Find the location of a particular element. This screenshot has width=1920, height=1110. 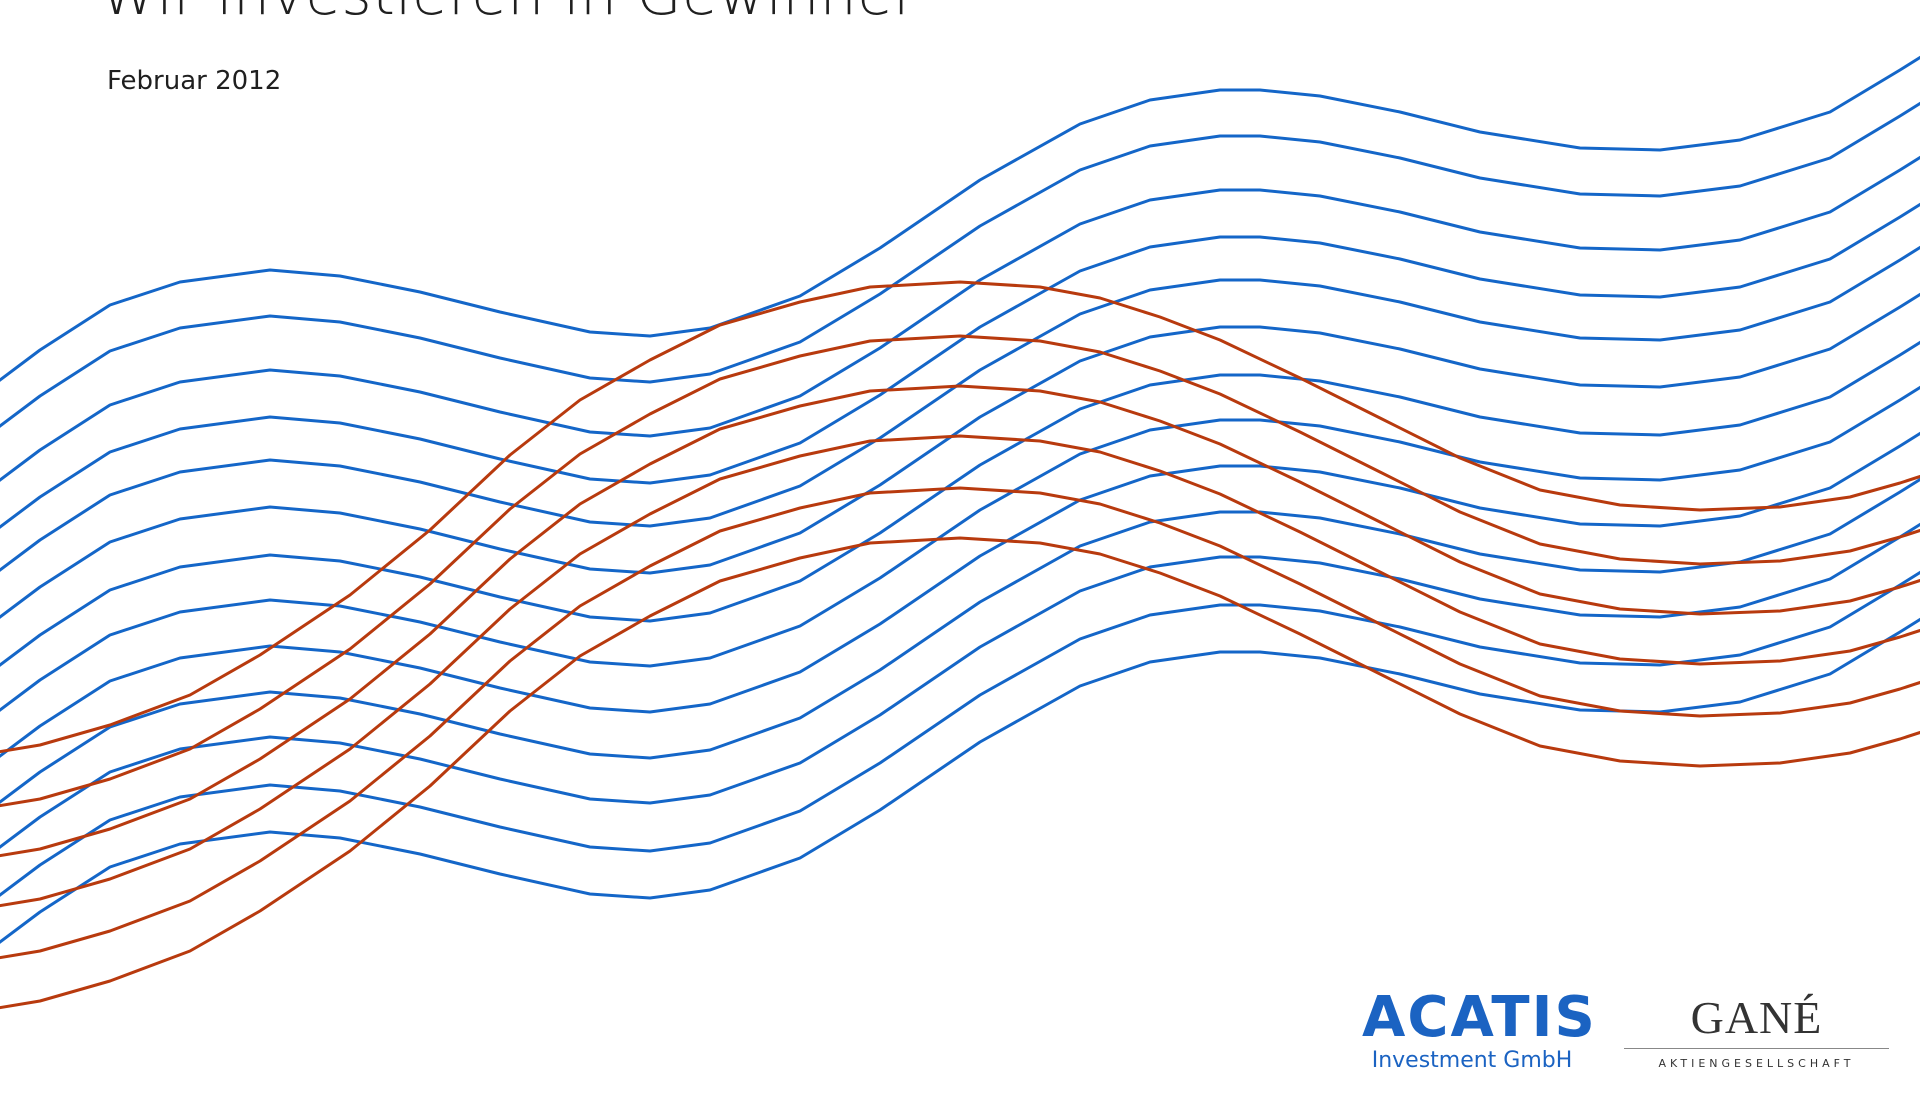

acatis-logo-subtitle: Investment GmbH is located at coordinates (1472, 1060).